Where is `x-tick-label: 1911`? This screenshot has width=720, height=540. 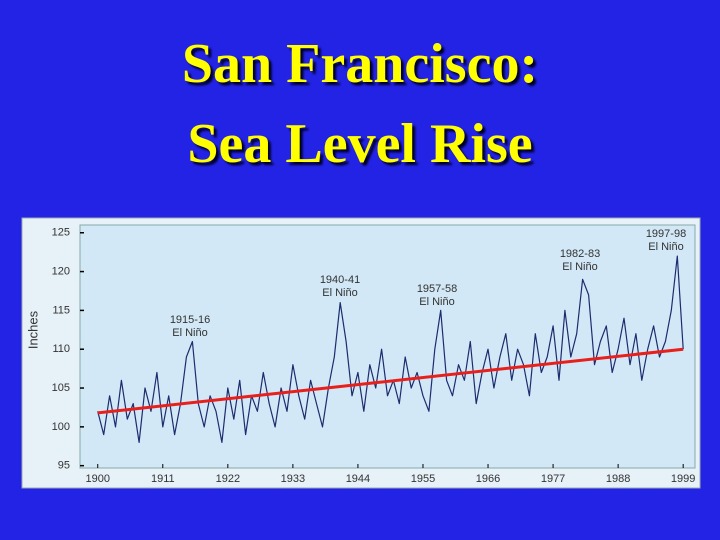 x-tick-label: 1911 is located at coordinates (163, 479).